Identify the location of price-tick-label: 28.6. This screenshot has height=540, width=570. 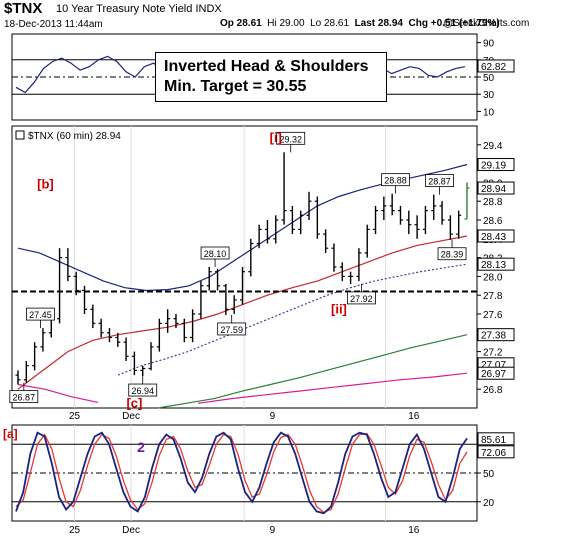
(493, 221).